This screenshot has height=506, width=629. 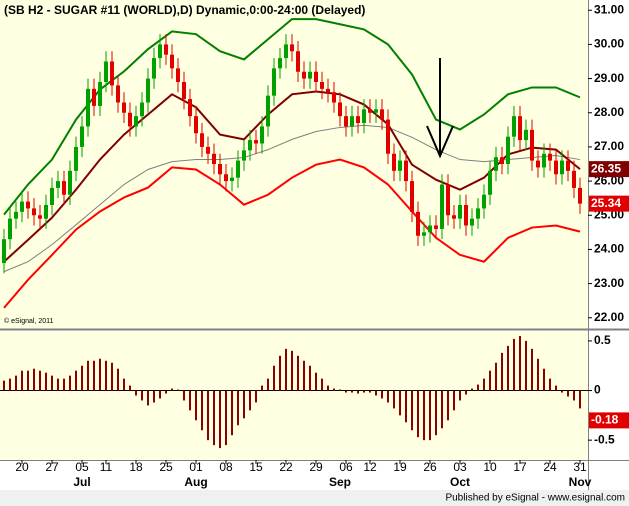 What do you see at coordinates (256, 467) in the screenshot?
I see `x-tick-label: 15` at bounding box center [256, 467].